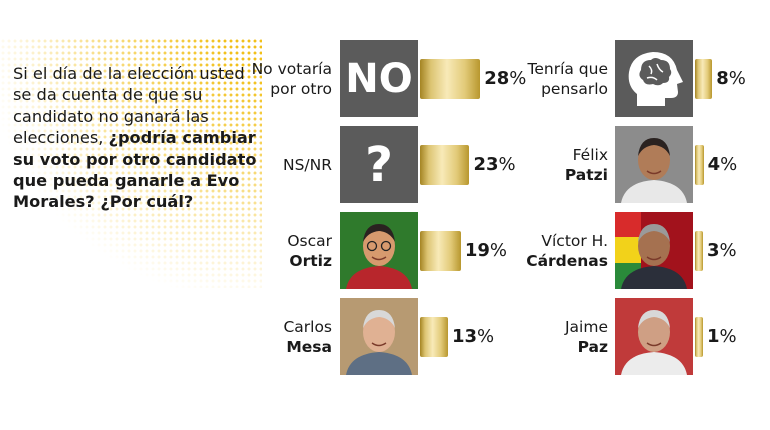 This screenshot has width=770, height=430. I want to click on label-first-line: Oscar, so click(309, 241).